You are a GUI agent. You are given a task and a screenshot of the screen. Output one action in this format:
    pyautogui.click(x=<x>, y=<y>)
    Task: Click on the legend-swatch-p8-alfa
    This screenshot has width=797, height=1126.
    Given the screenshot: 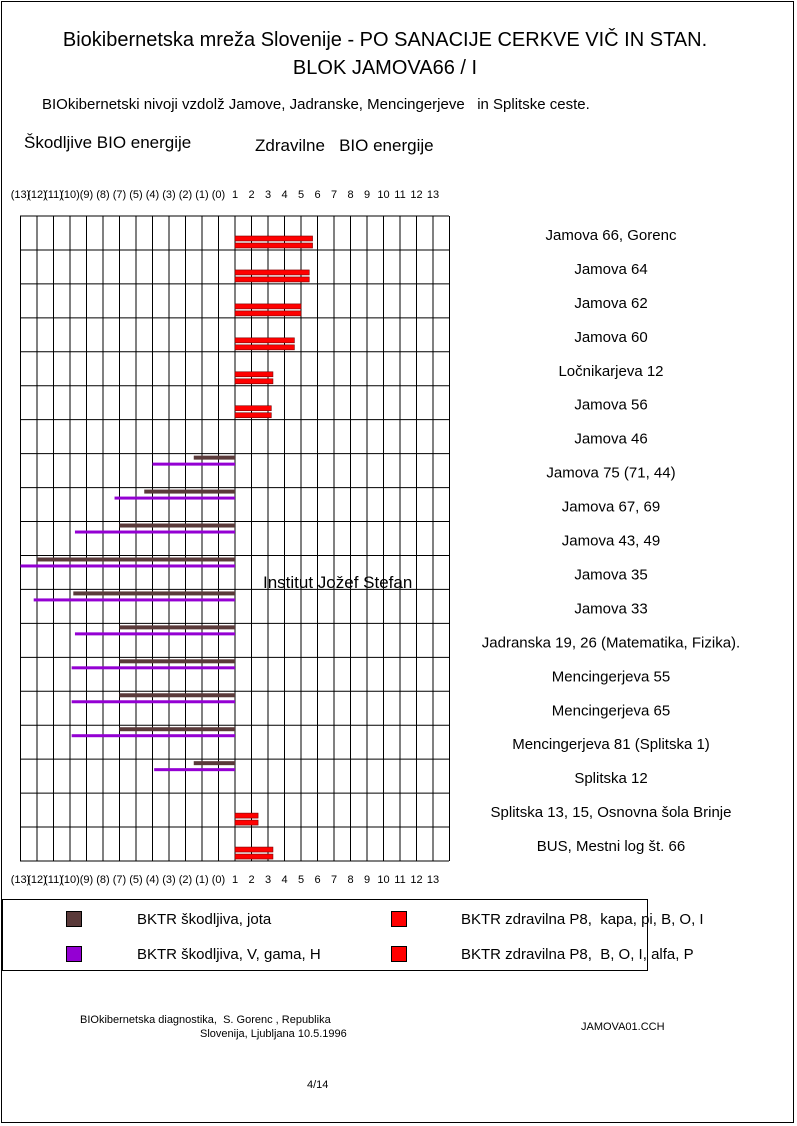 What is the action you would take?
    pyautogui.click(x=399, y=954)
    